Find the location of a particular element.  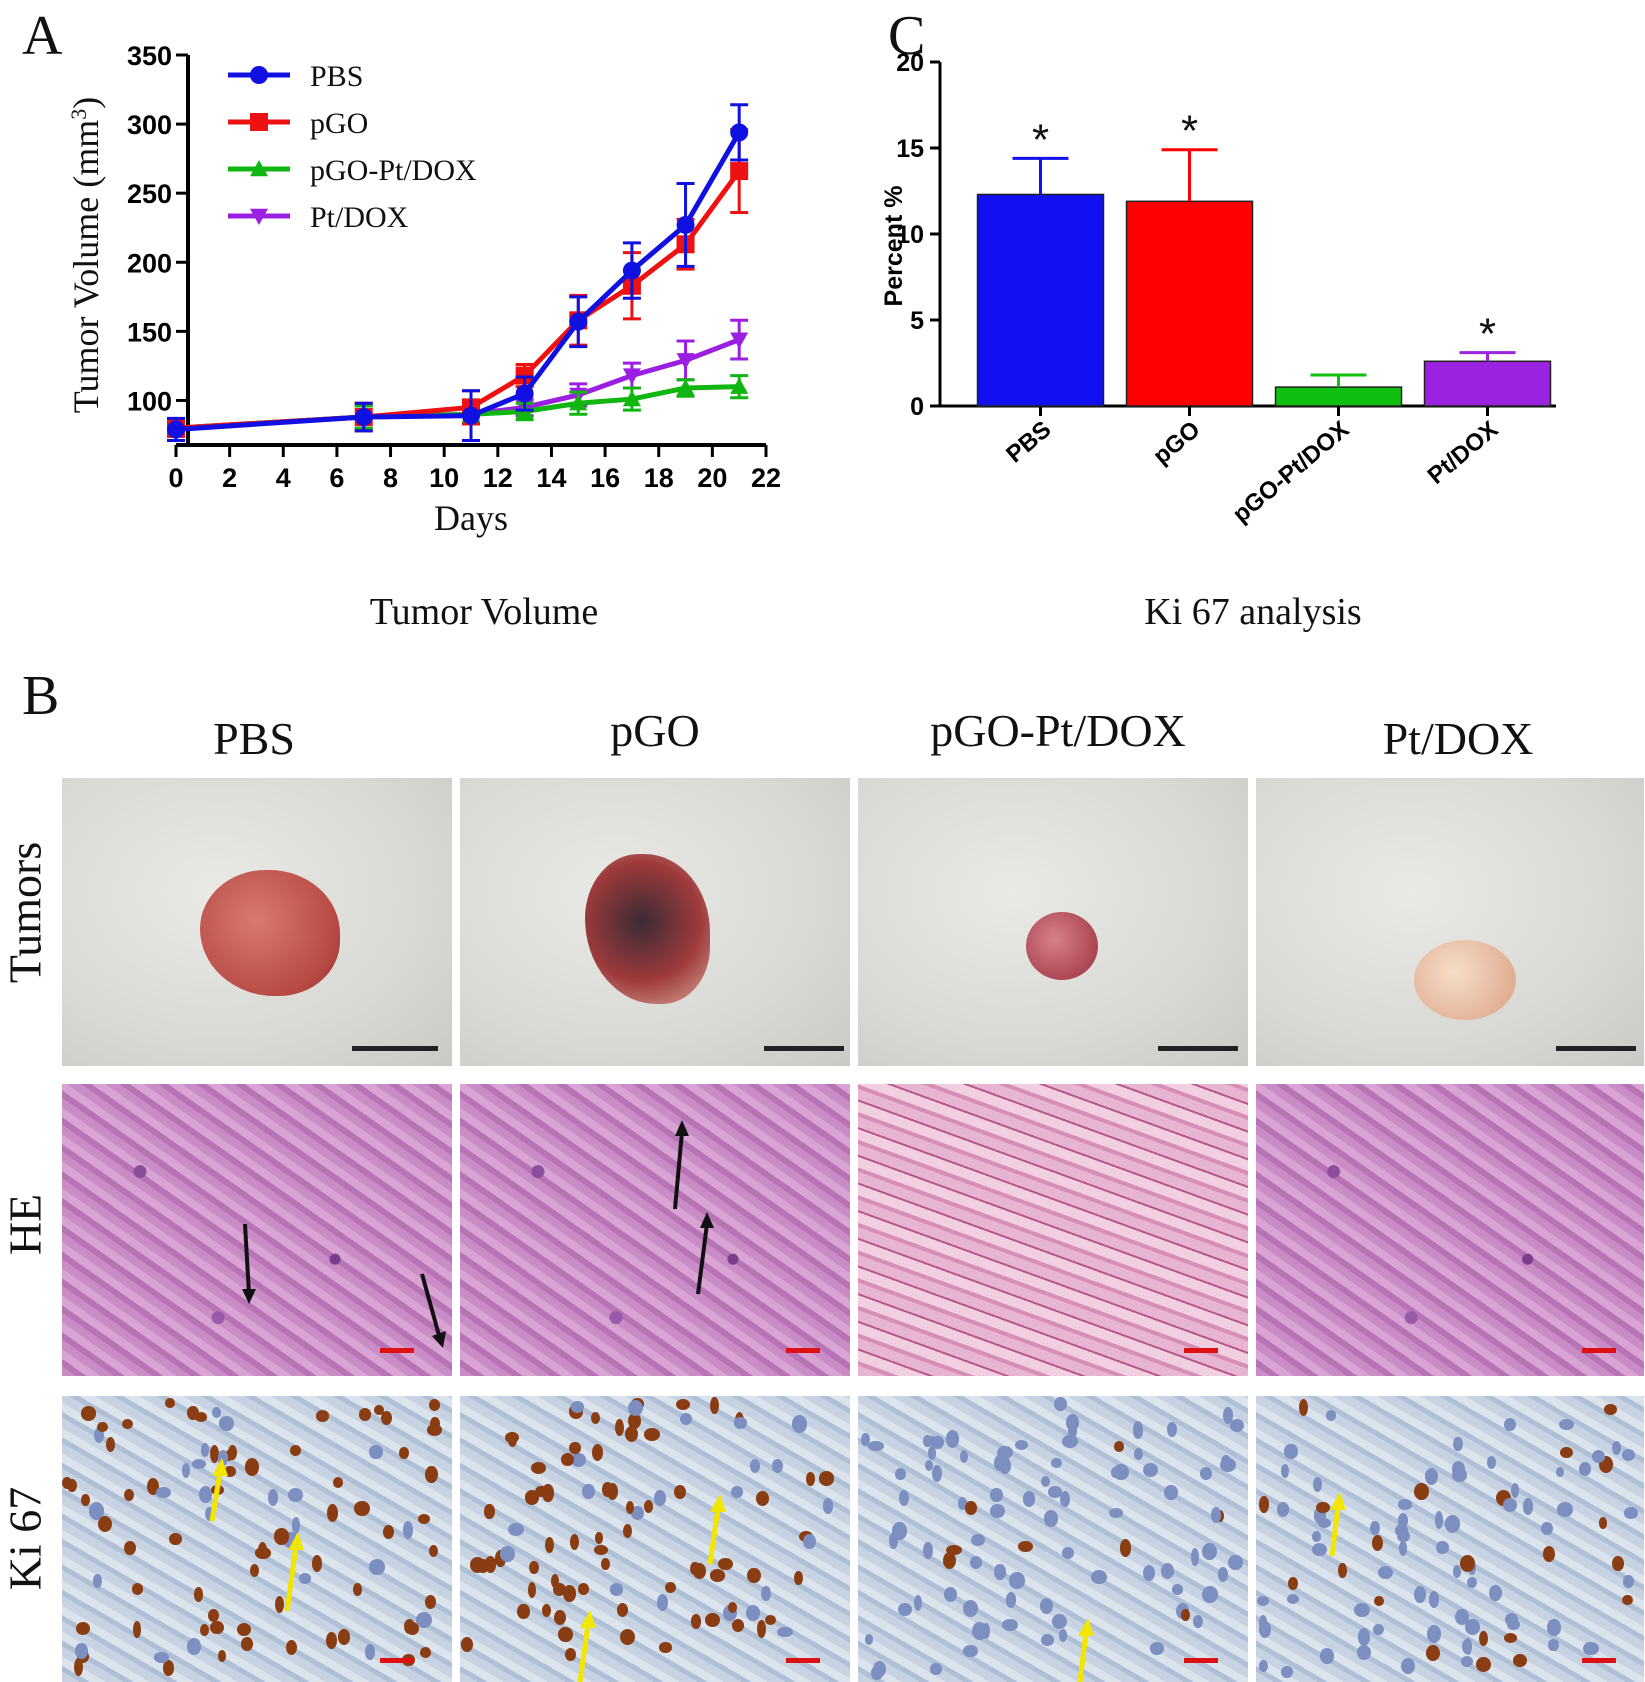

bar-pbs is located at coordinates (1040, 300).